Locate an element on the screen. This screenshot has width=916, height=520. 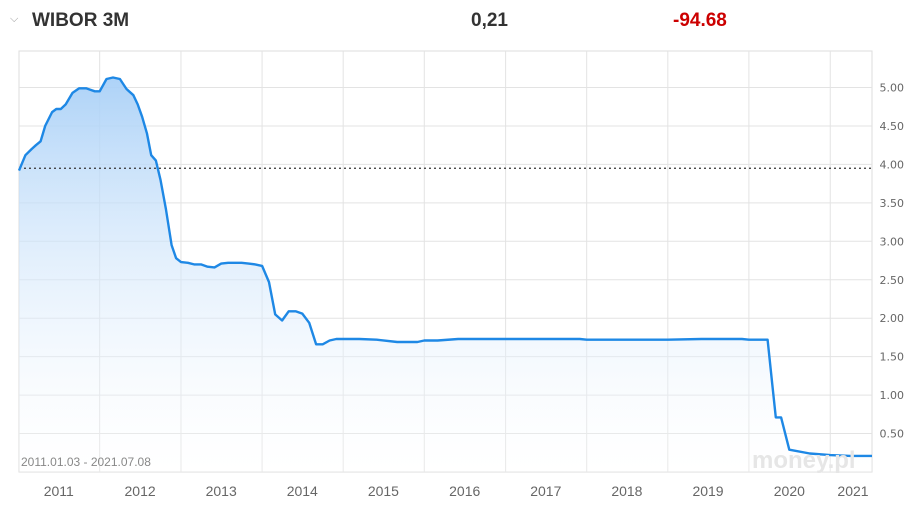
x-tick-label: 2017 is located at coordinates (545, 491).